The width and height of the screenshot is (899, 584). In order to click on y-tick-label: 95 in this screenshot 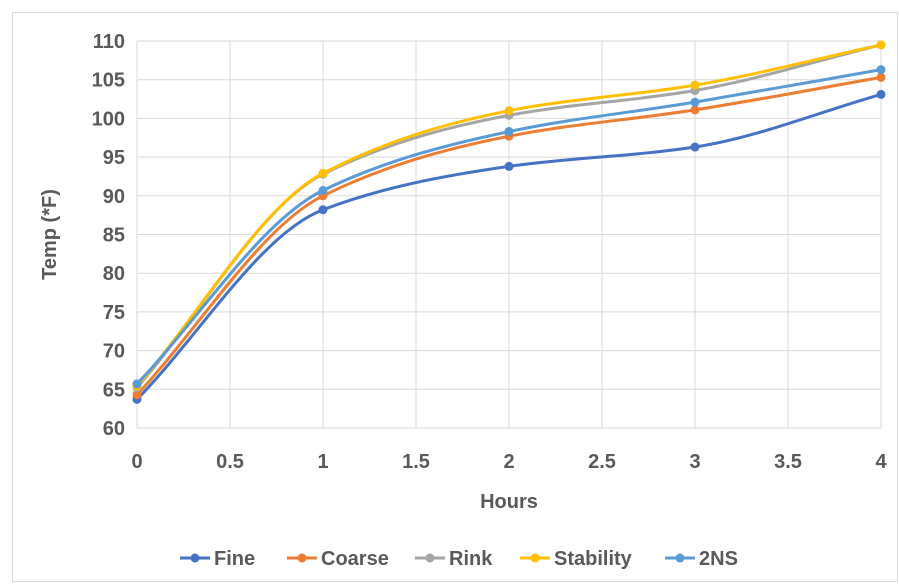, I will do `click(114, 158)`.